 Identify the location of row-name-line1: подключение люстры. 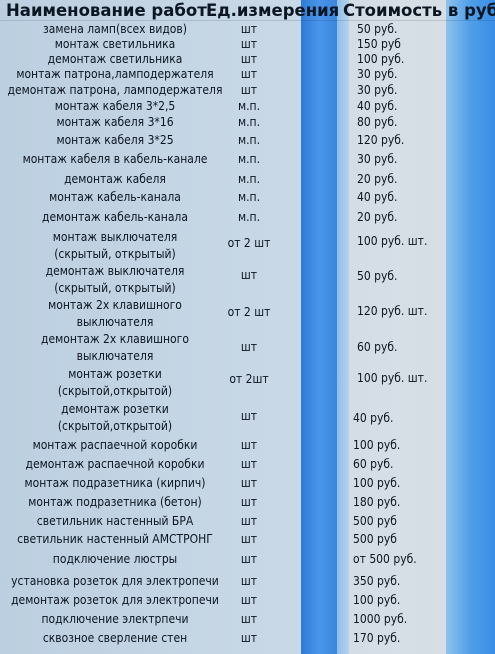
(115, 559).